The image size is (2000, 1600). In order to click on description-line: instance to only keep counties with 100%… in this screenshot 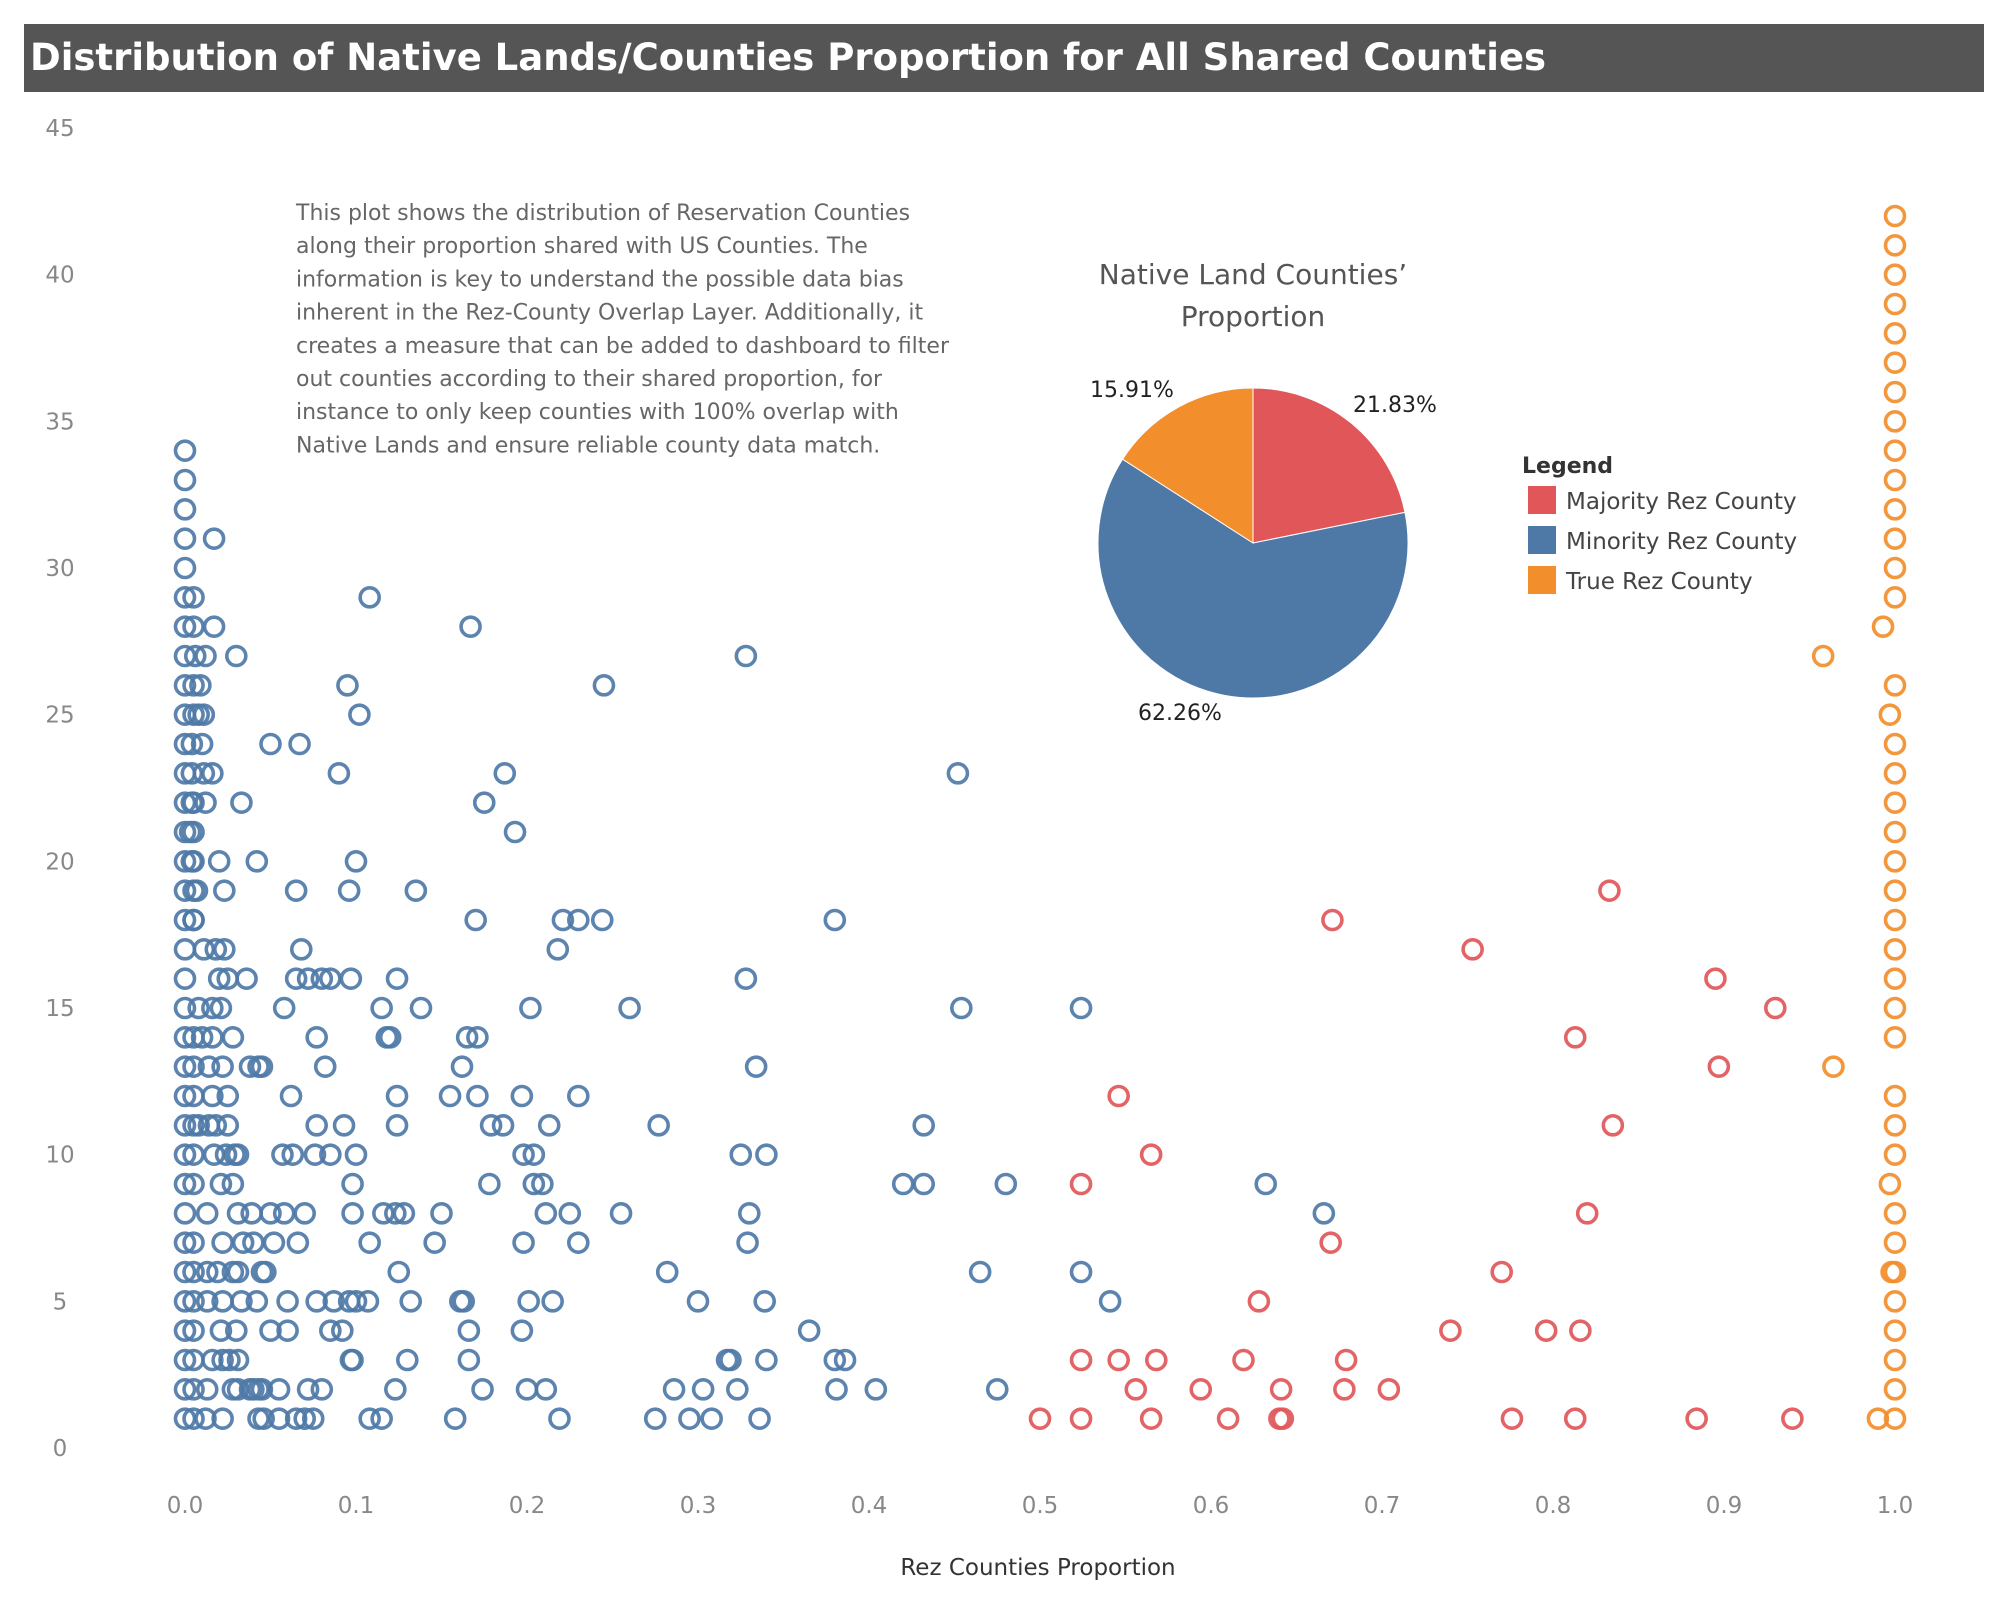, I will do `click(597, 412)`.